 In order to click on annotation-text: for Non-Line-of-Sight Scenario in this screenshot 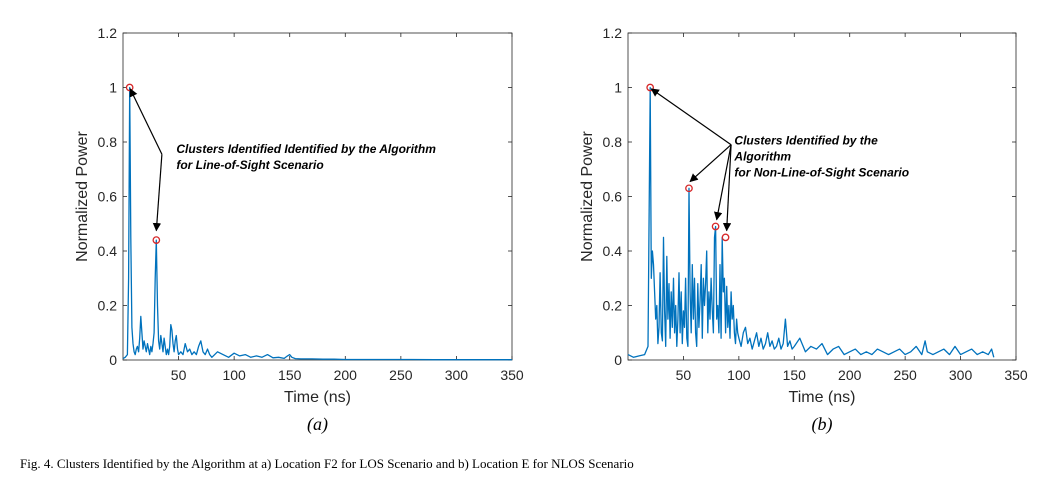, I will do `click(821, 173)`.